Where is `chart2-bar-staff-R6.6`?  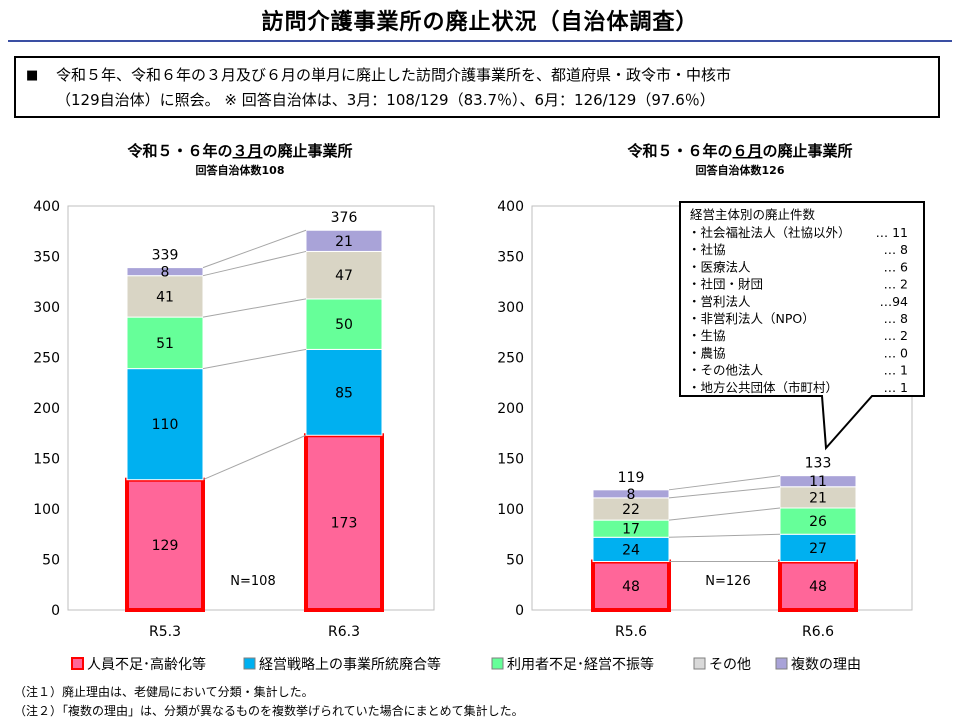 chart2-bar-staff-R6.6 is located at coordinates (818, 586).